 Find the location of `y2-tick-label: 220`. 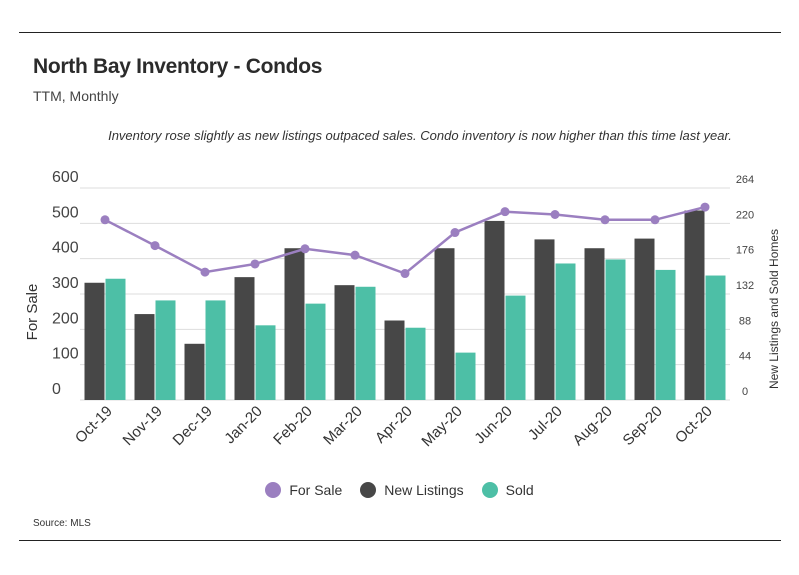

y2-tick-label: 220 is located at coordinates (745, 215).